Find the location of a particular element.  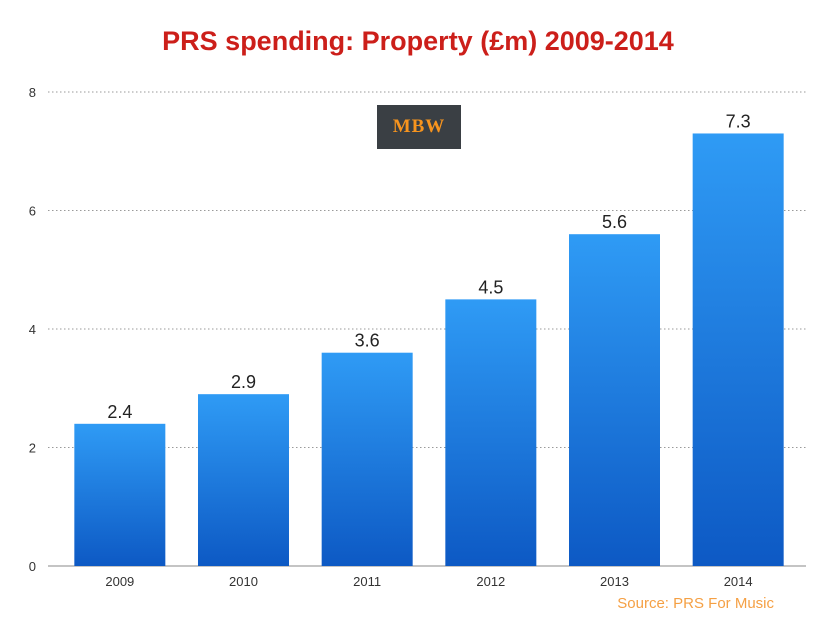

bar-2010 is located at coordinates (243, 480).